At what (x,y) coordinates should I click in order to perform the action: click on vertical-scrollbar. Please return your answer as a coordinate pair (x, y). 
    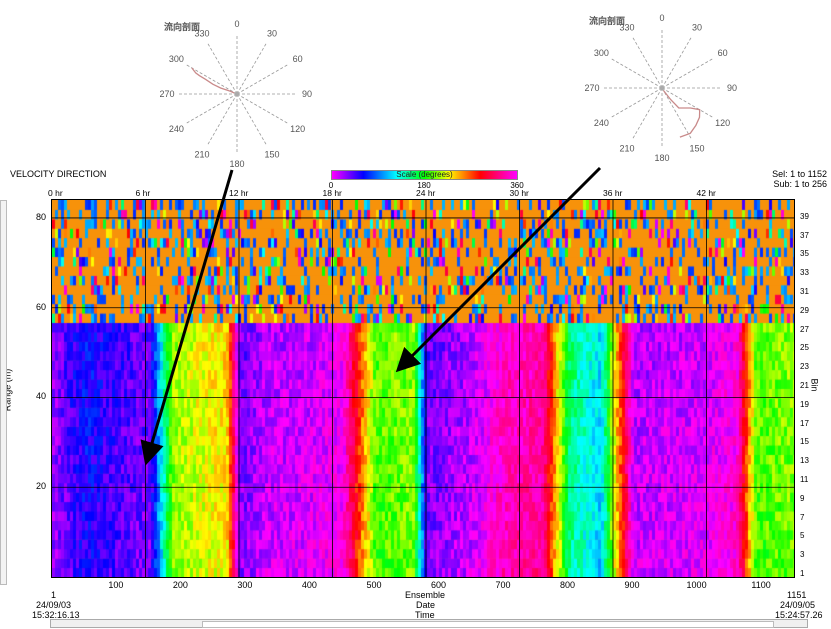
    Looking at the image, I should click on (3, 392).